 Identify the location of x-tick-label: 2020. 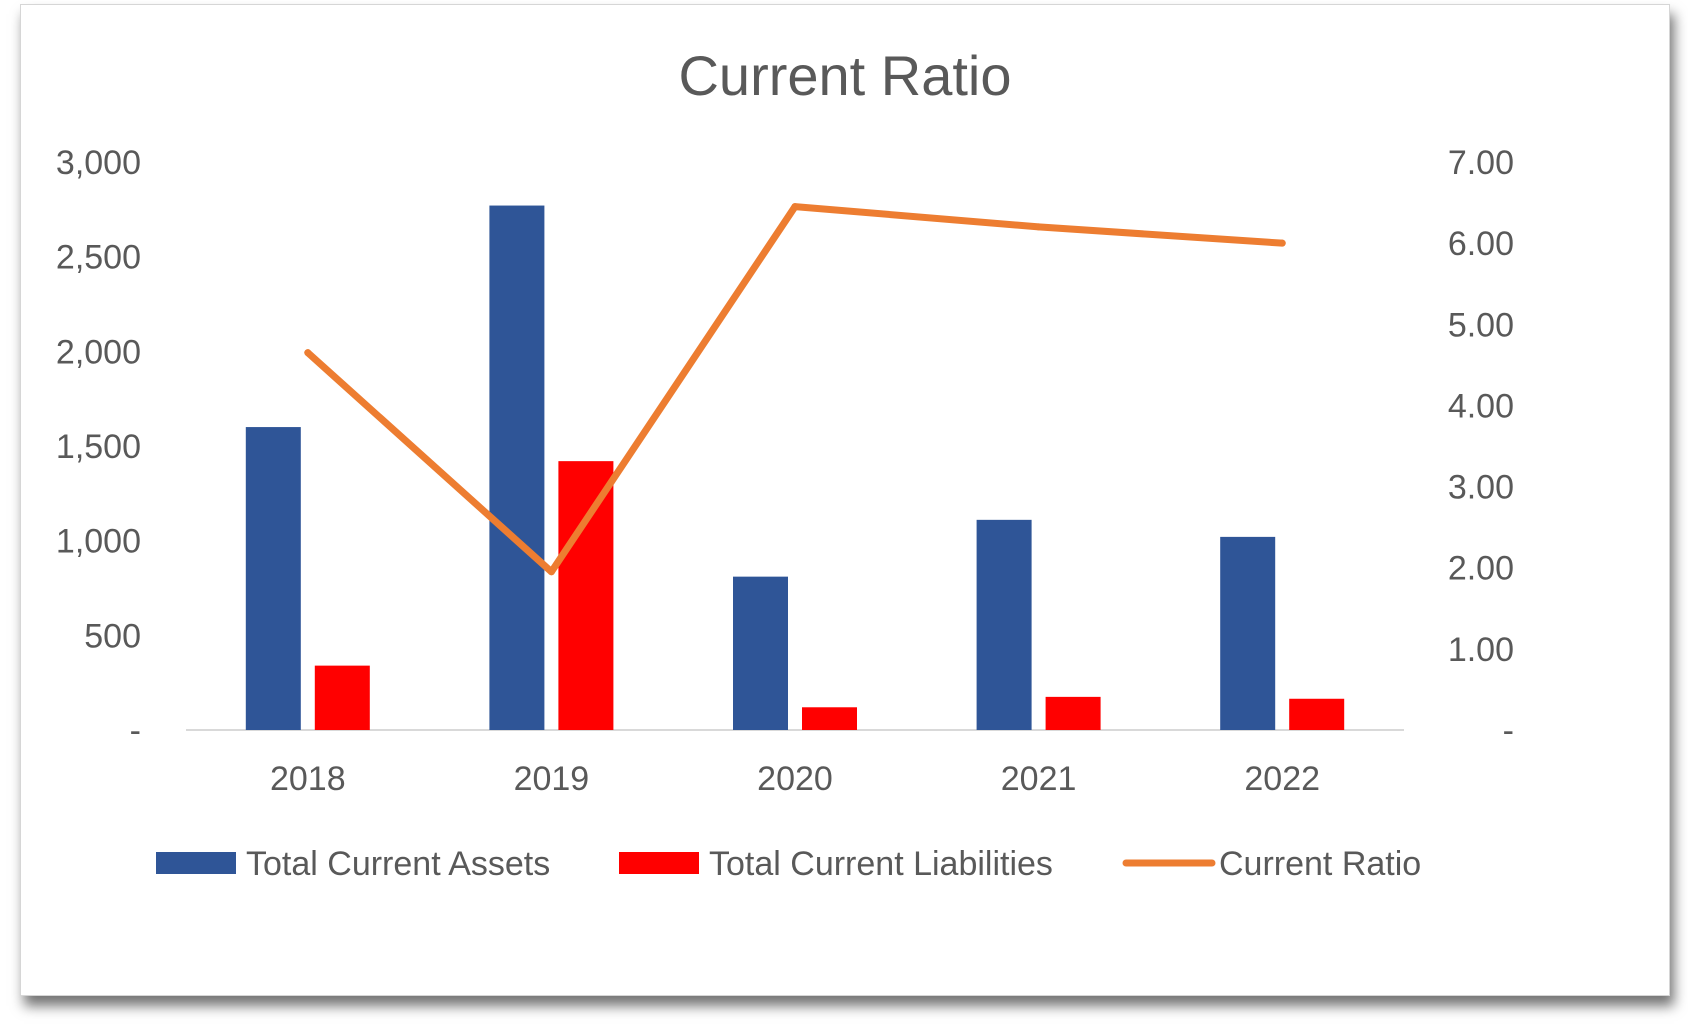
(795, 779).